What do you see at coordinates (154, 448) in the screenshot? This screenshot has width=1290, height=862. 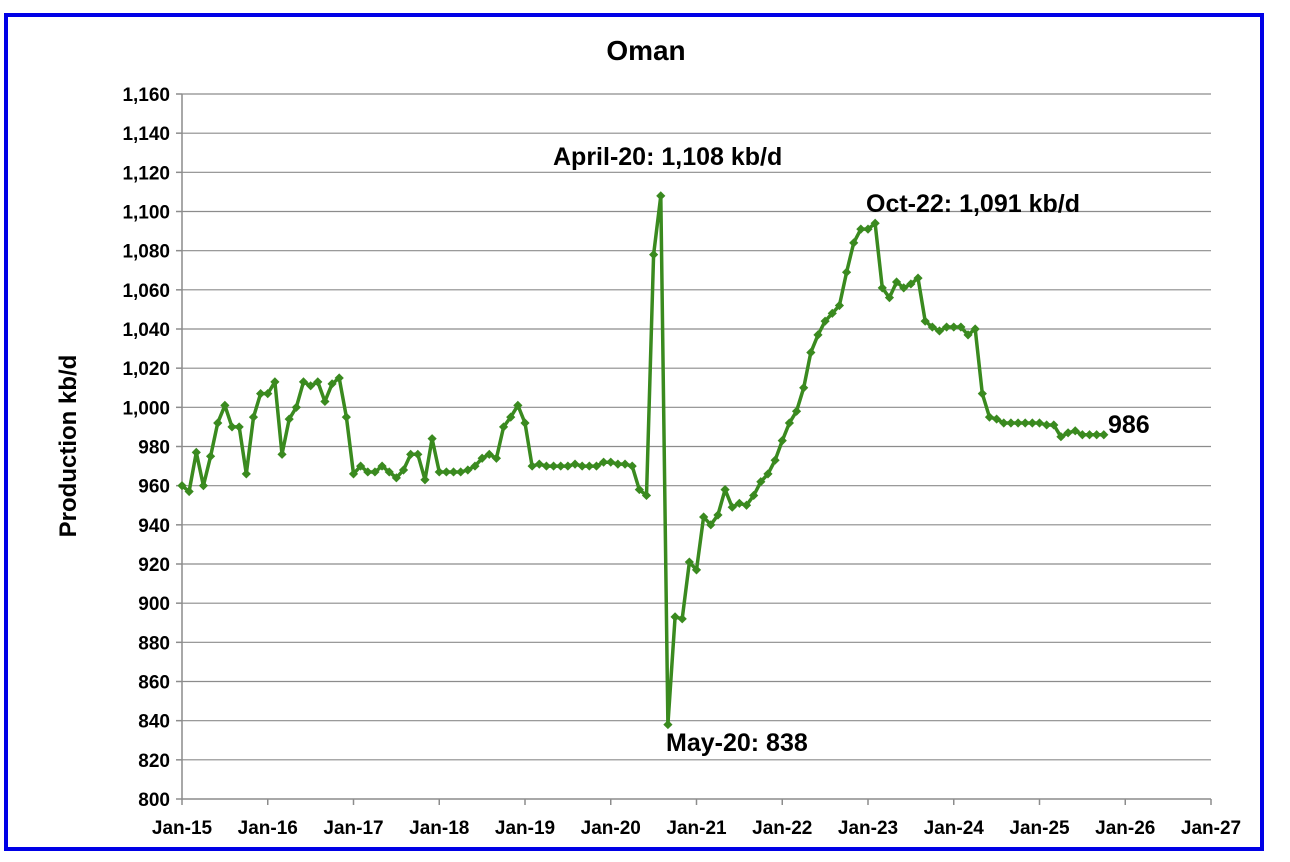 I see `y-tick-label: 980` at bounding box center [154, 448].